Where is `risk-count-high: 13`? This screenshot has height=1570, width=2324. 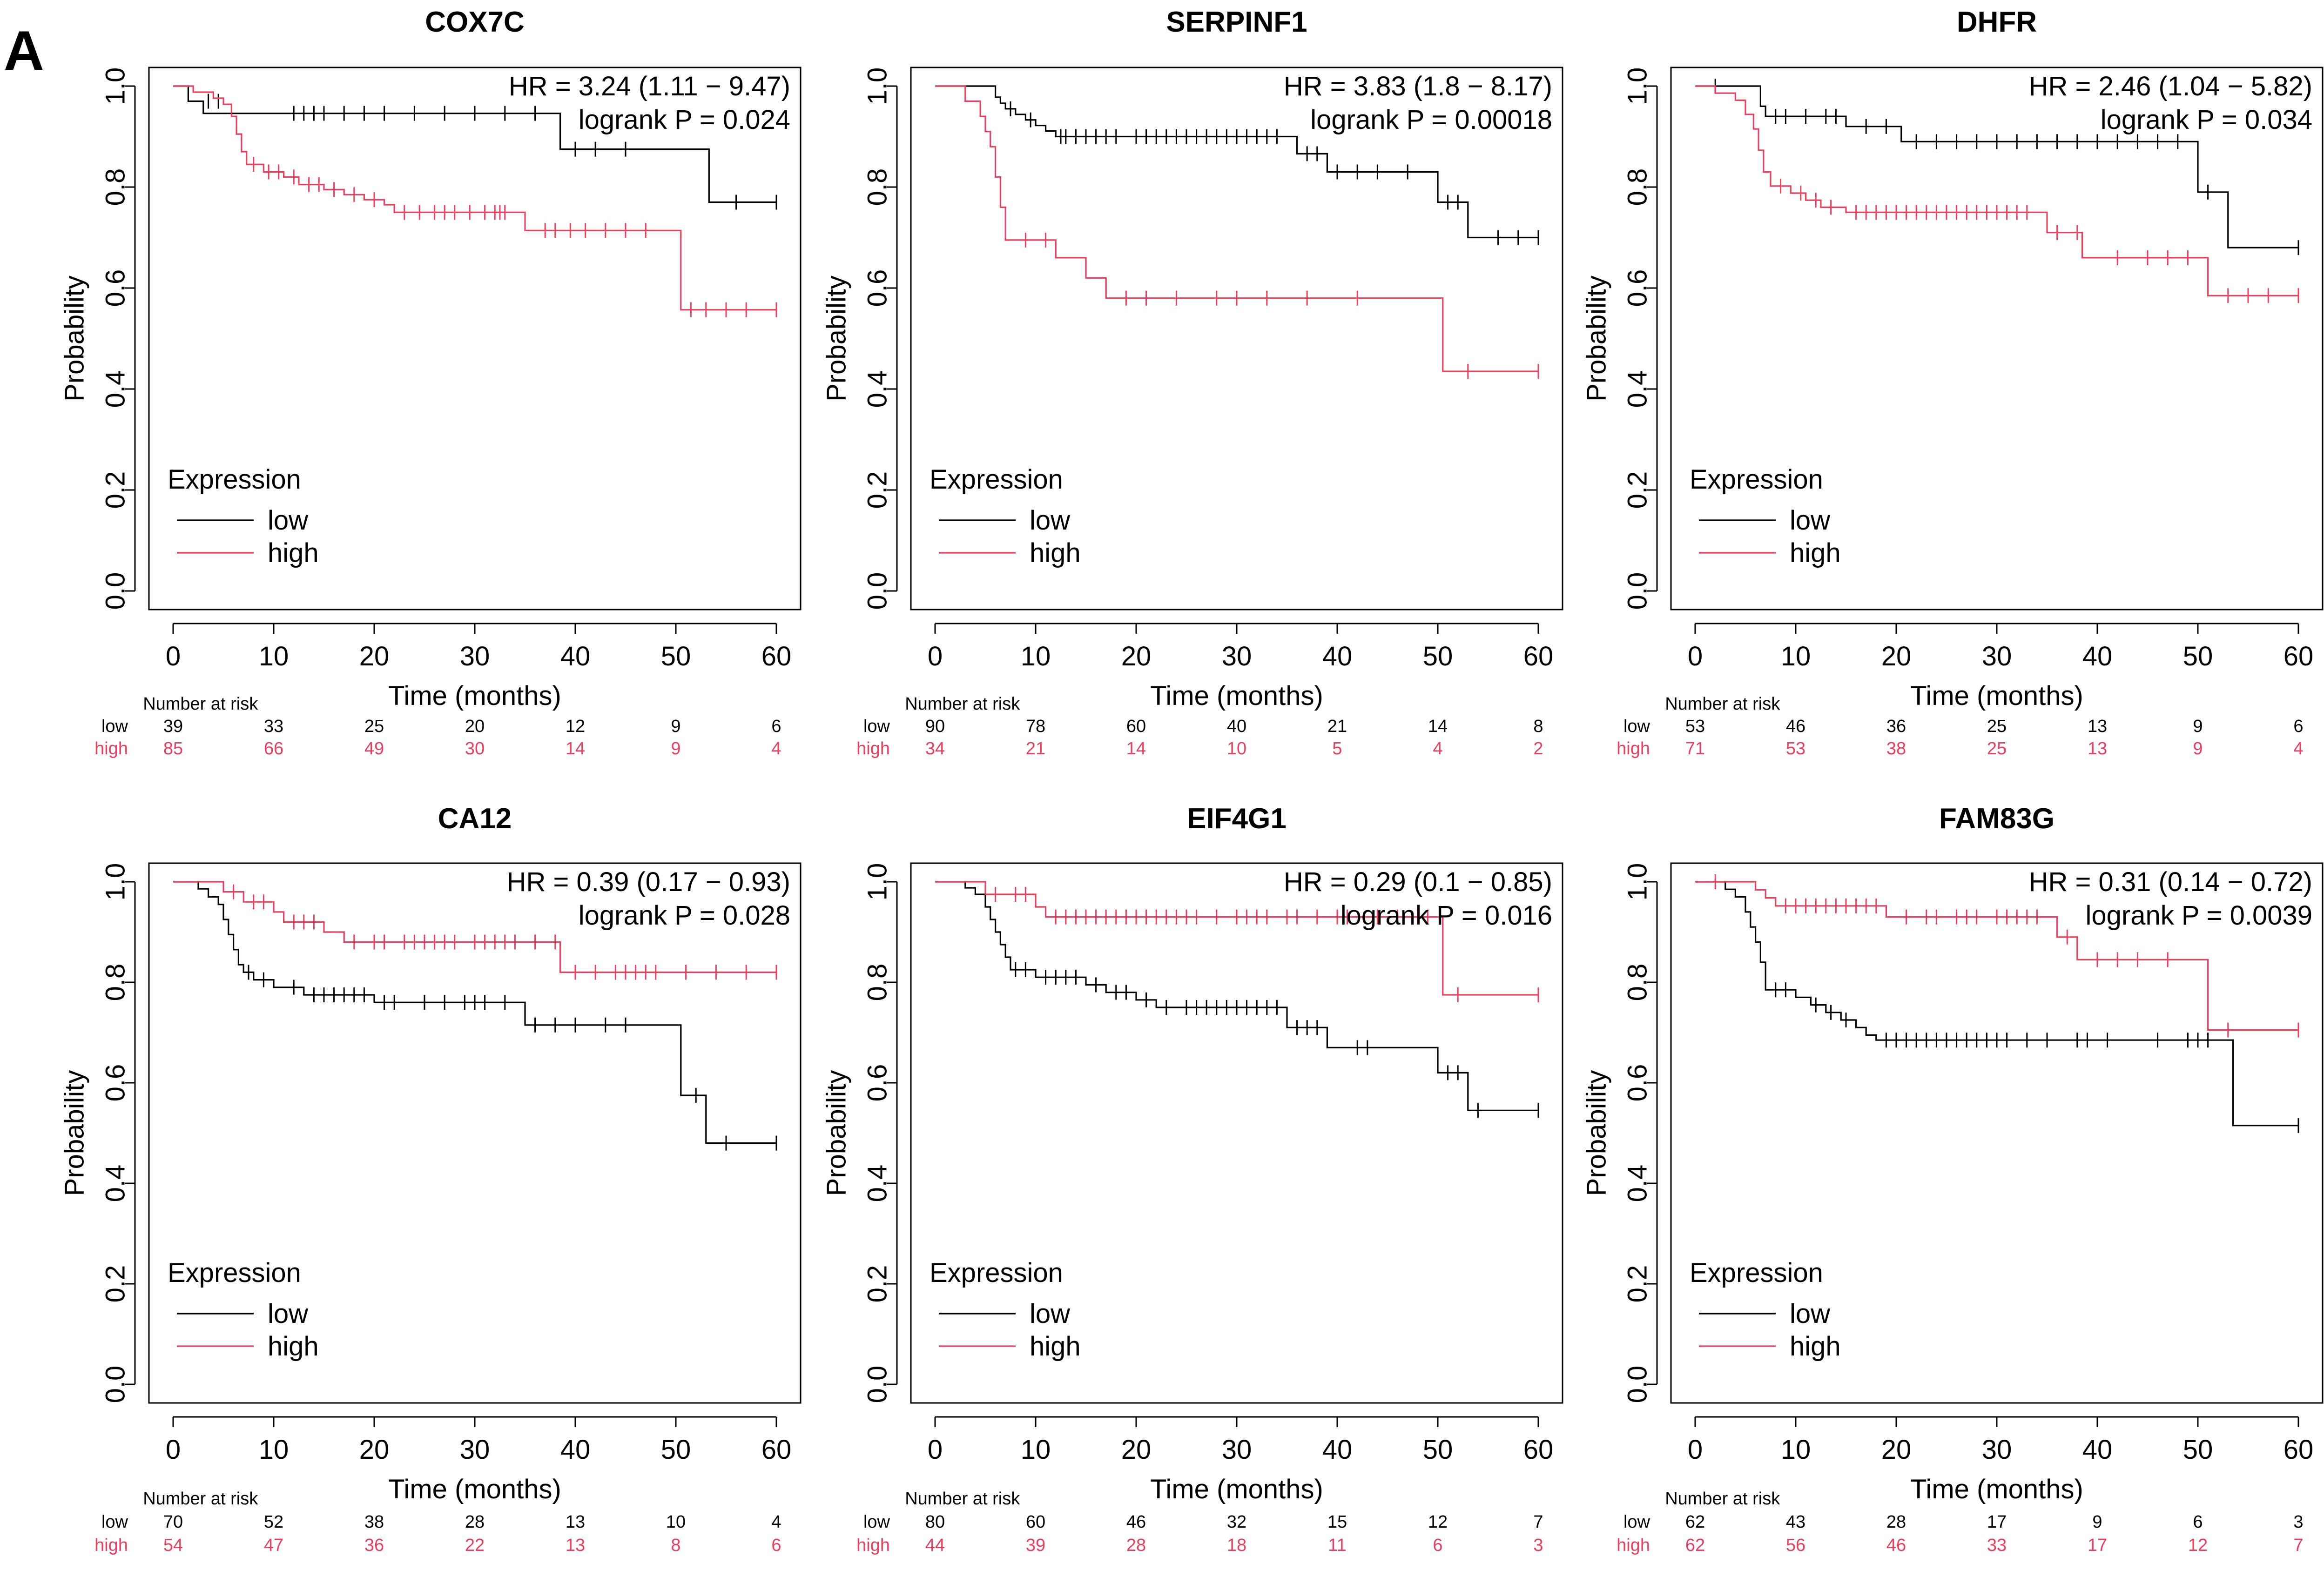
risk-count-high: 13 is located at coordinates (575, 1546).